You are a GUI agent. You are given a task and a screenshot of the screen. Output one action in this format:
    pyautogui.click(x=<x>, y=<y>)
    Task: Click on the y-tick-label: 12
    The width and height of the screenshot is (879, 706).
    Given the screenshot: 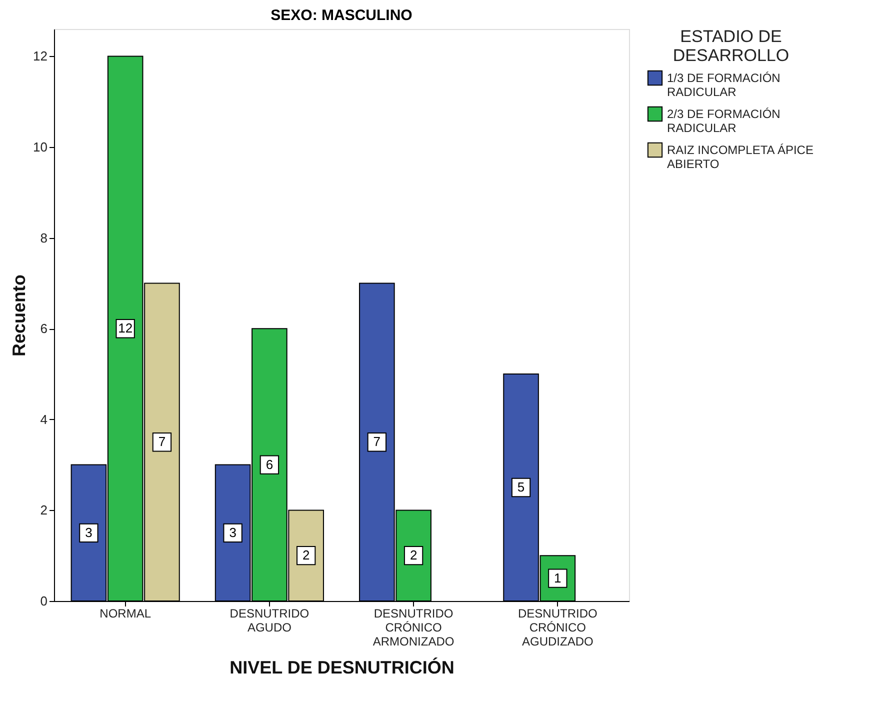 What is the action you would take?
    pyautogui.click(x=40, y=56)
    